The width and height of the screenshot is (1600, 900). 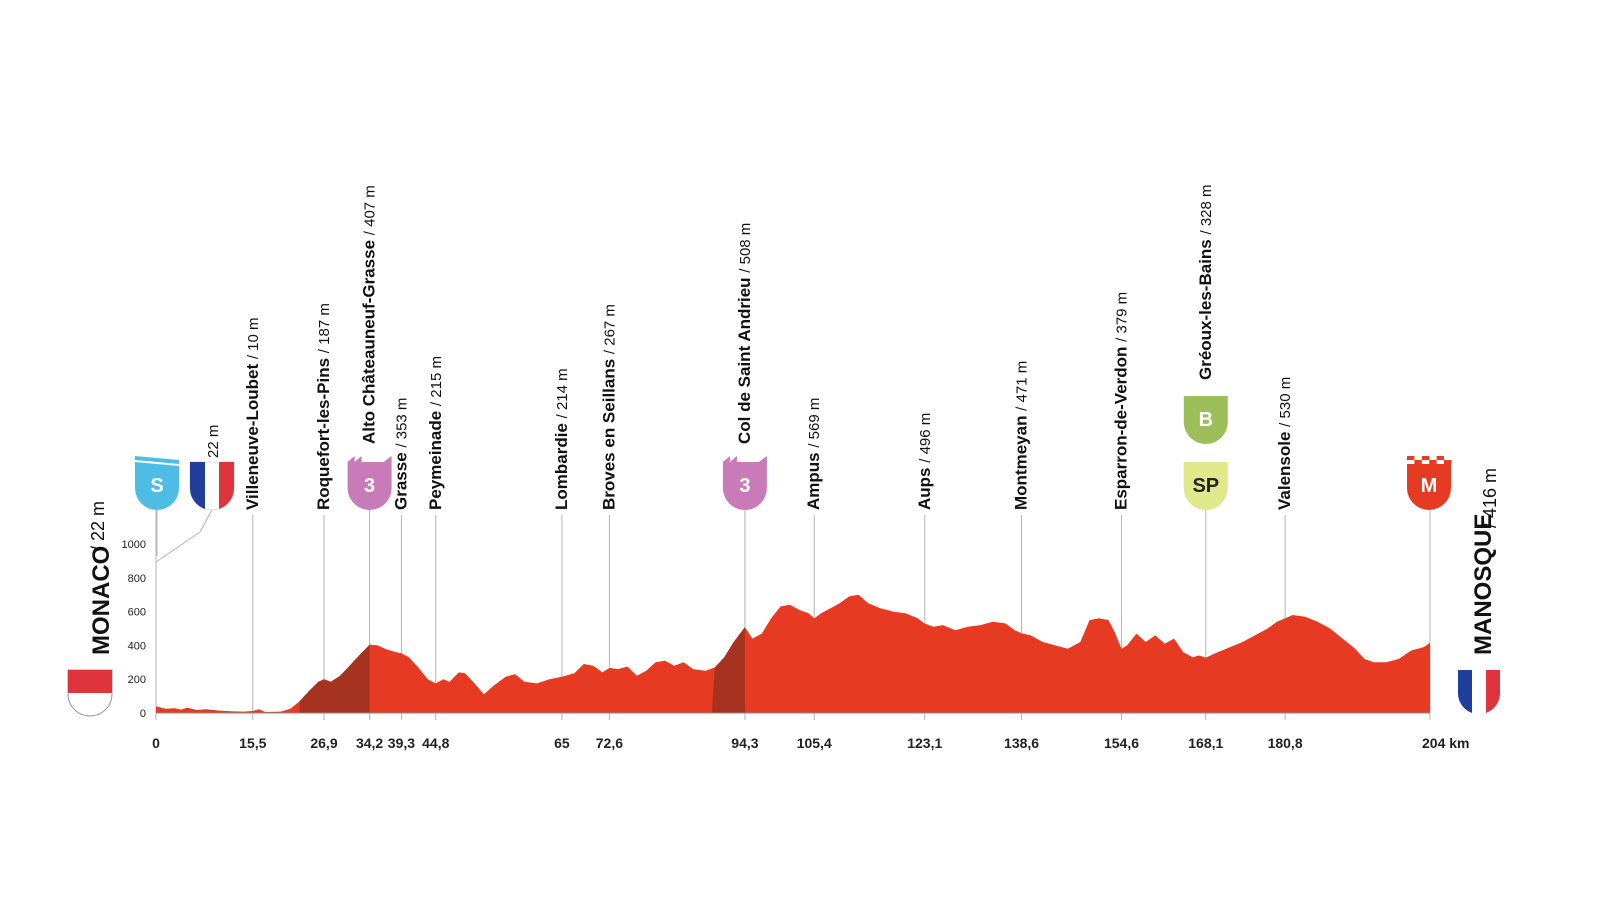 I want to click on waypoint-altitude: / 328 m, so click(x=1206, y=209).